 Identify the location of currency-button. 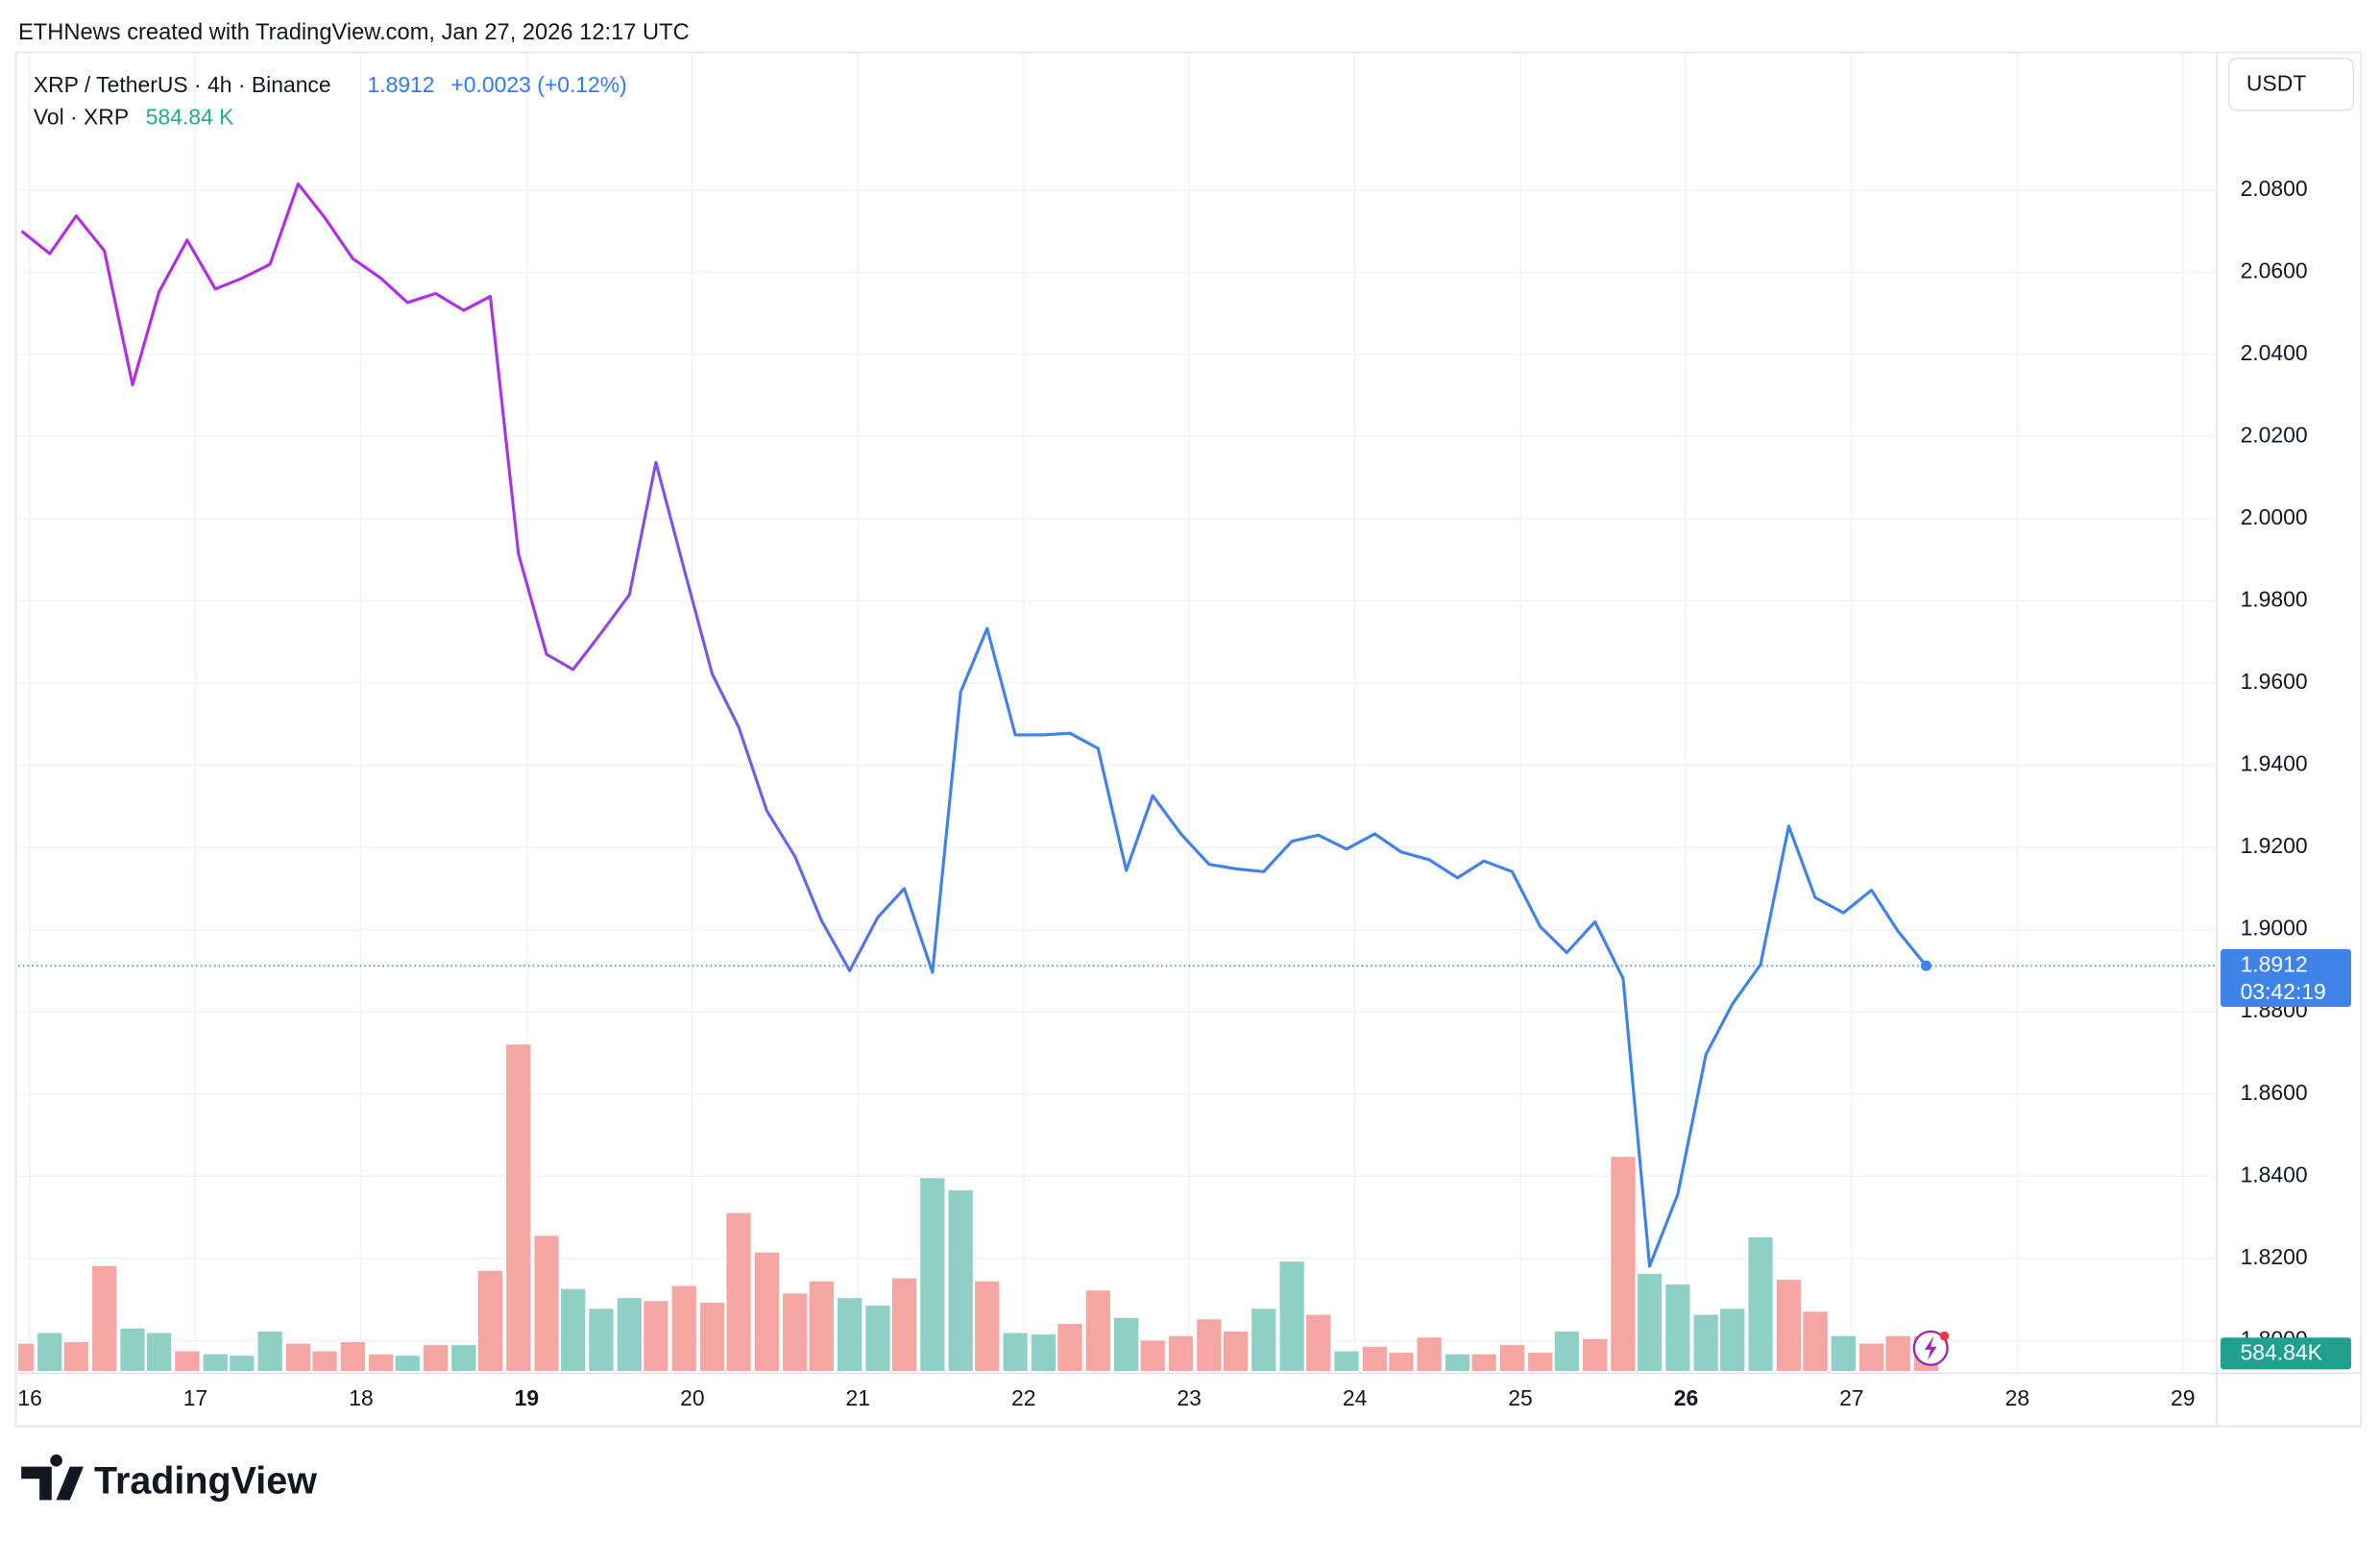
(2291, 85).